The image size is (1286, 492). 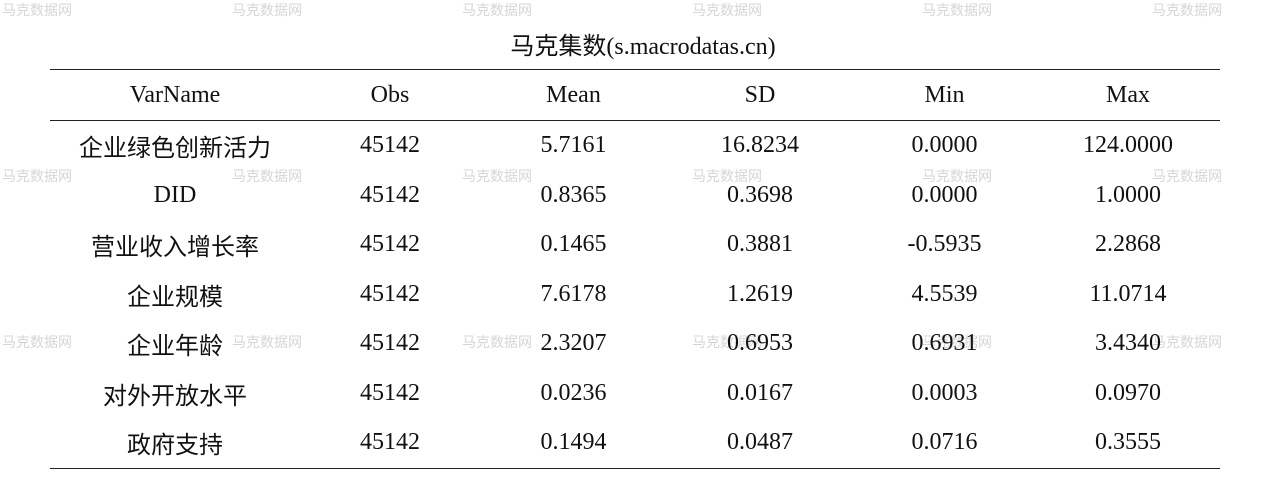 I want to click on cell-min: 0.0003, so click(x=944, y=392).